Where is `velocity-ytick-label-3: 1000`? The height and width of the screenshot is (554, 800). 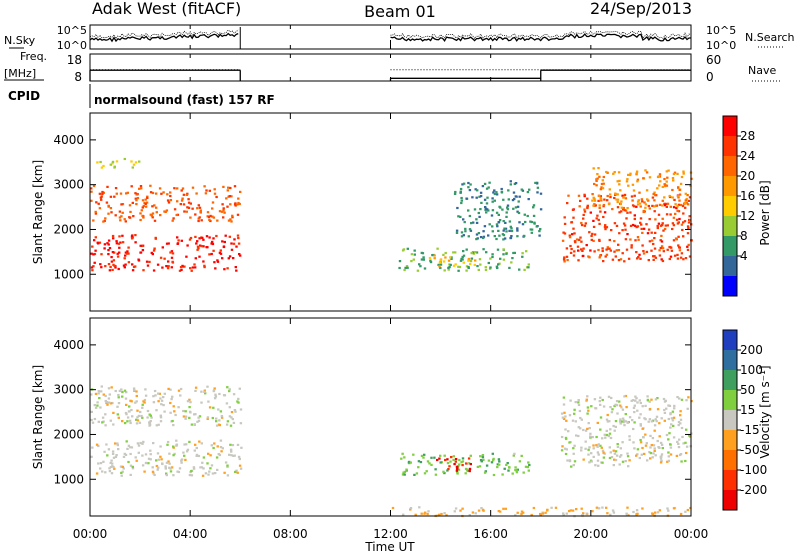
velocity-ytick-label-3: 1000 is located at coordinates (68, 479).